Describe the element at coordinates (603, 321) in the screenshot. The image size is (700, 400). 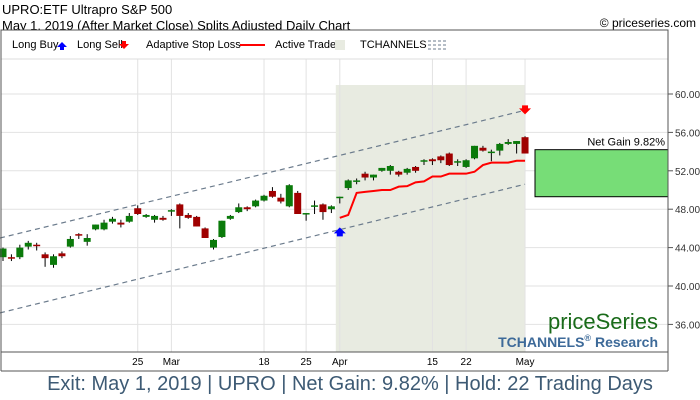
I see `priceseries-logo: priceSeries` at that location.